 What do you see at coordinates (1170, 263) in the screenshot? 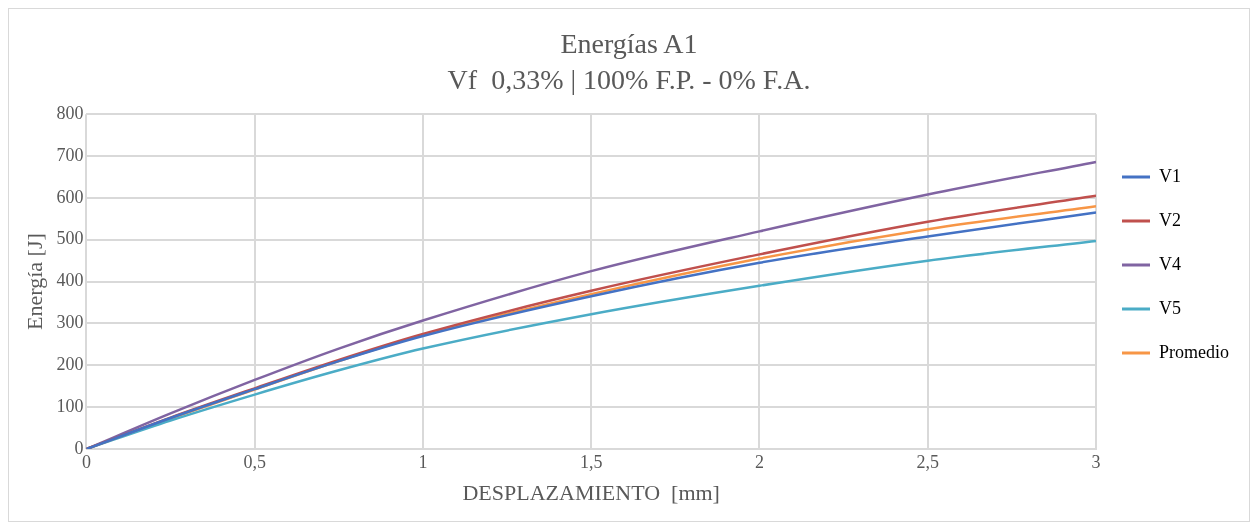
I see `legend-label: V4` at bounding box center [1170, 263].